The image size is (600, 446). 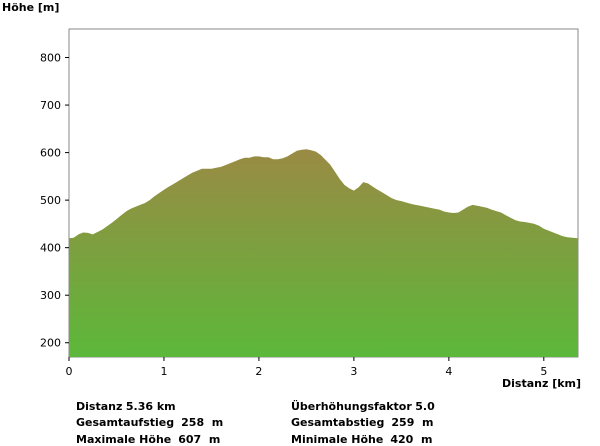 What do you see at coordinates (425, 406) in the screenshot?
I see `stat-exaggeration-value: 5.0` at bounding box center [425, 406].